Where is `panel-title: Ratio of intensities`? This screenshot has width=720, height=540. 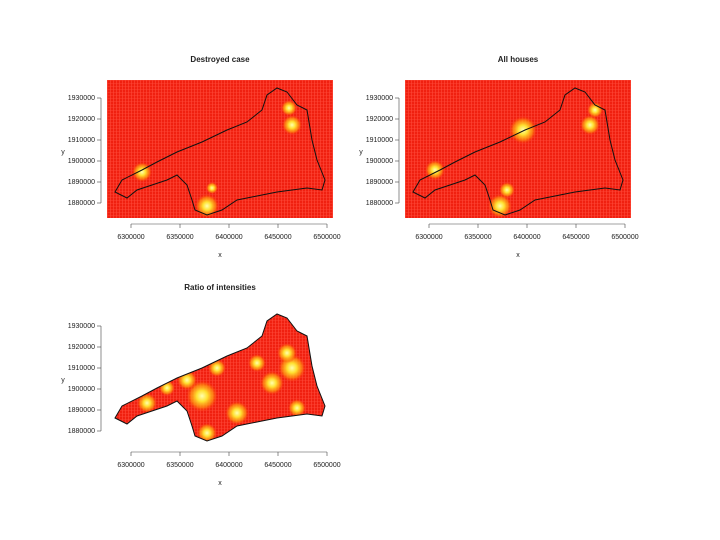 panel-title: Ratio of intensities is located at coordinates (220, 287).